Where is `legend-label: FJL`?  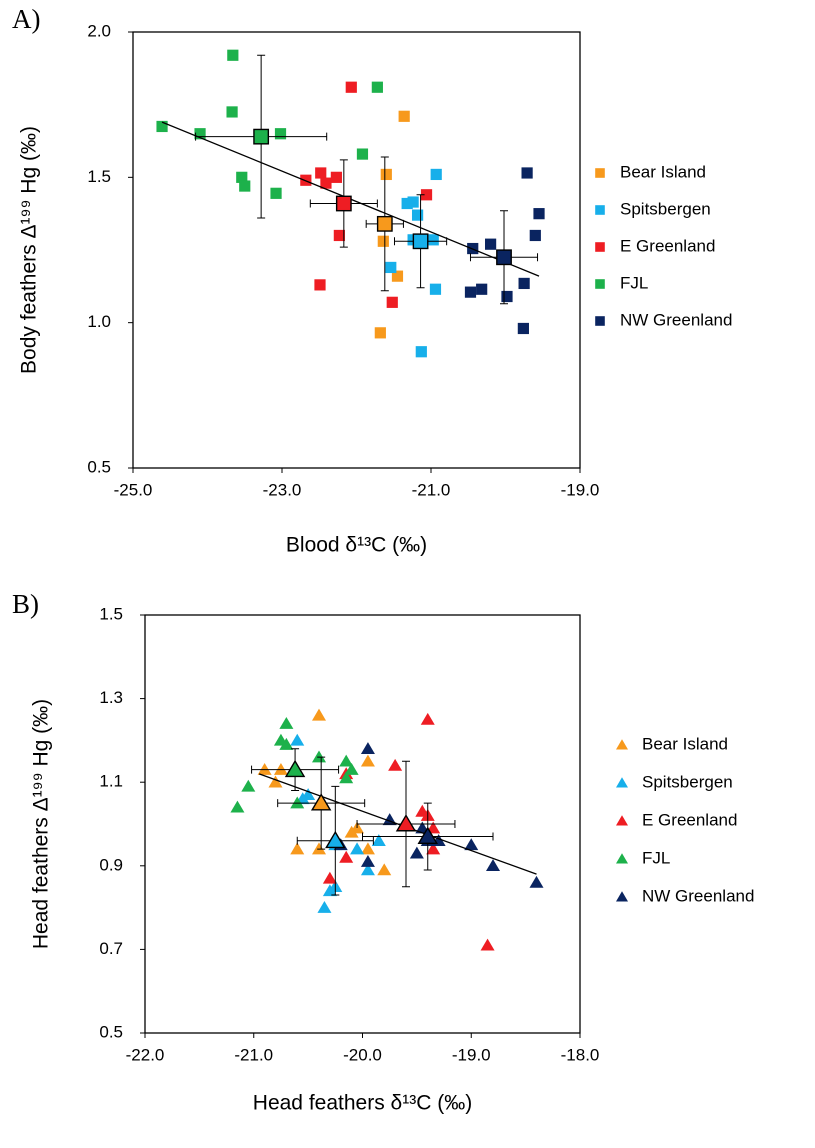
legend-label: FJL is located at coordinates (634, 282).